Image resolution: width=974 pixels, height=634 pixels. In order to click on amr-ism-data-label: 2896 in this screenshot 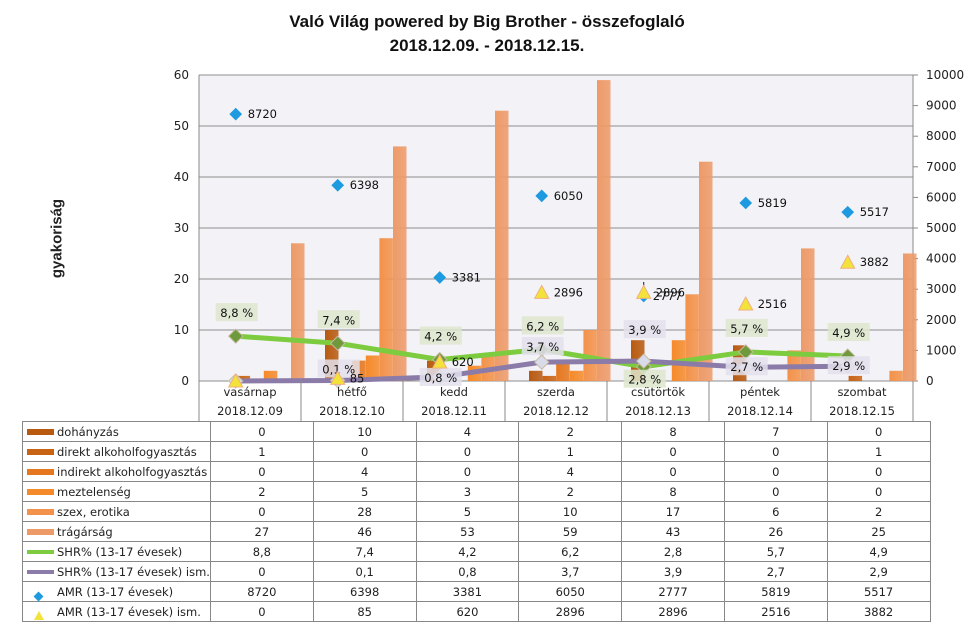, I will do `click(568, 292)`.